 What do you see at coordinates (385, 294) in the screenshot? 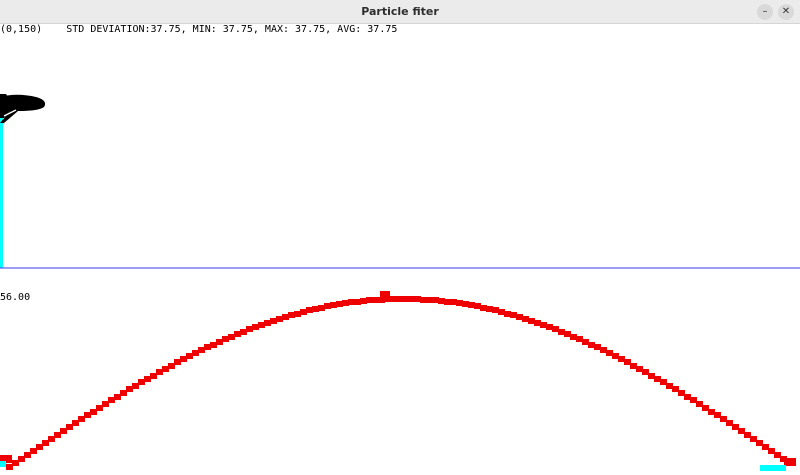
I see `weight-peak` at bounding box center [385, 294].